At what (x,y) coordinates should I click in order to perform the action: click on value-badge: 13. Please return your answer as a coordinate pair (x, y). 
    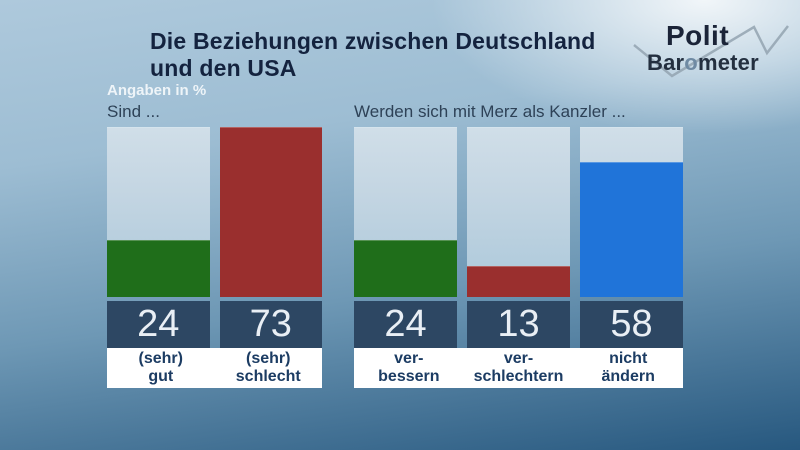
    Looking at the image, I should click on (518, 324).